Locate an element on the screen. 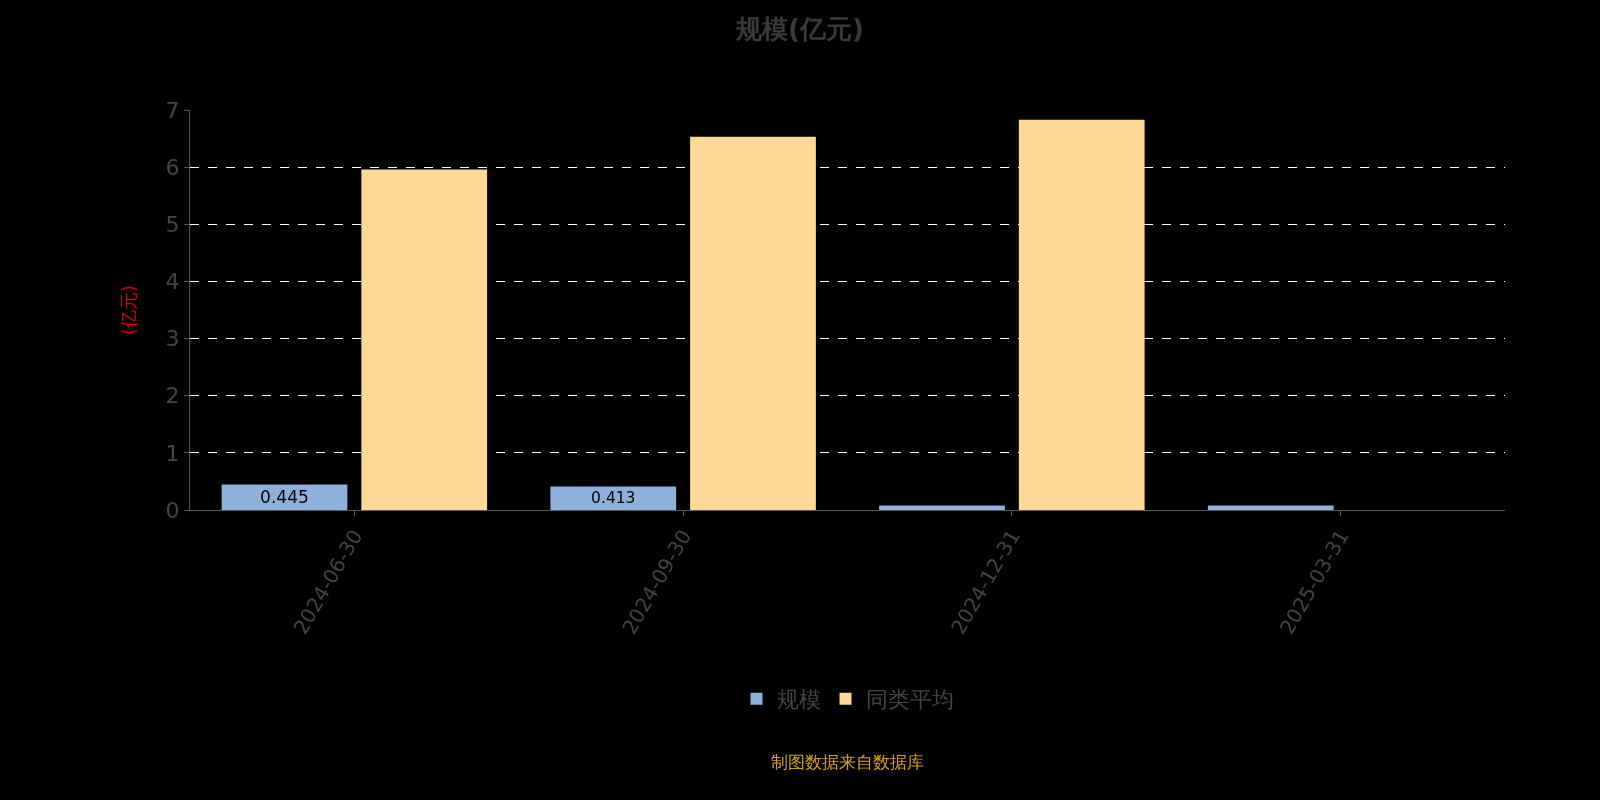 Image resolution: width=1600 pixels, height=800 pixels. y-tick-label: 2 is located at coordinates (172, 396).